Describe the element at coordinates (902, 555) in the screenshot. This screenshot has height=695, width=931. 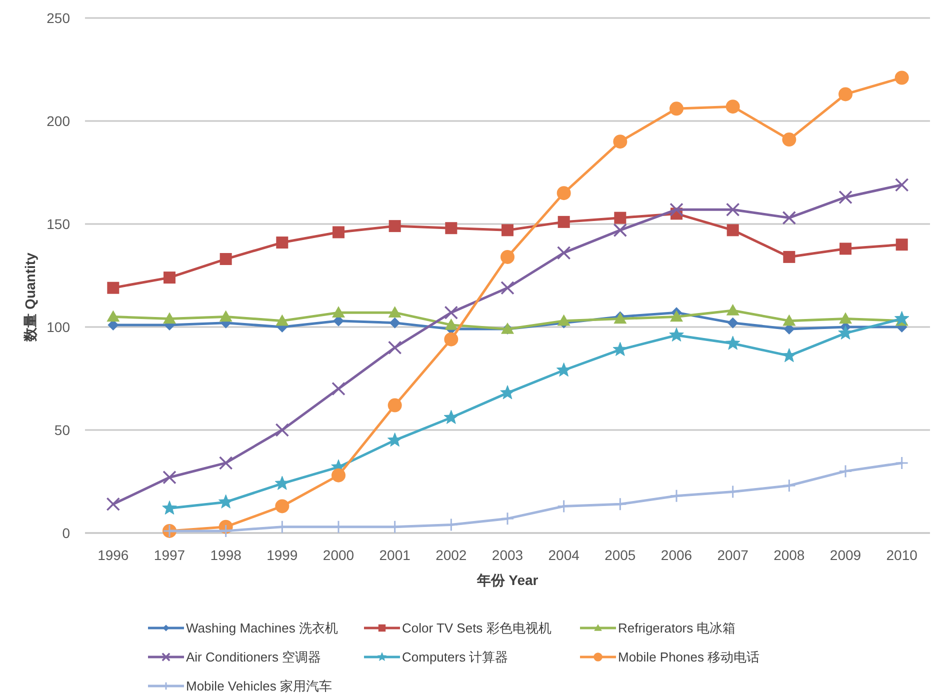
I see `x-tick-label: 2010` at that location.